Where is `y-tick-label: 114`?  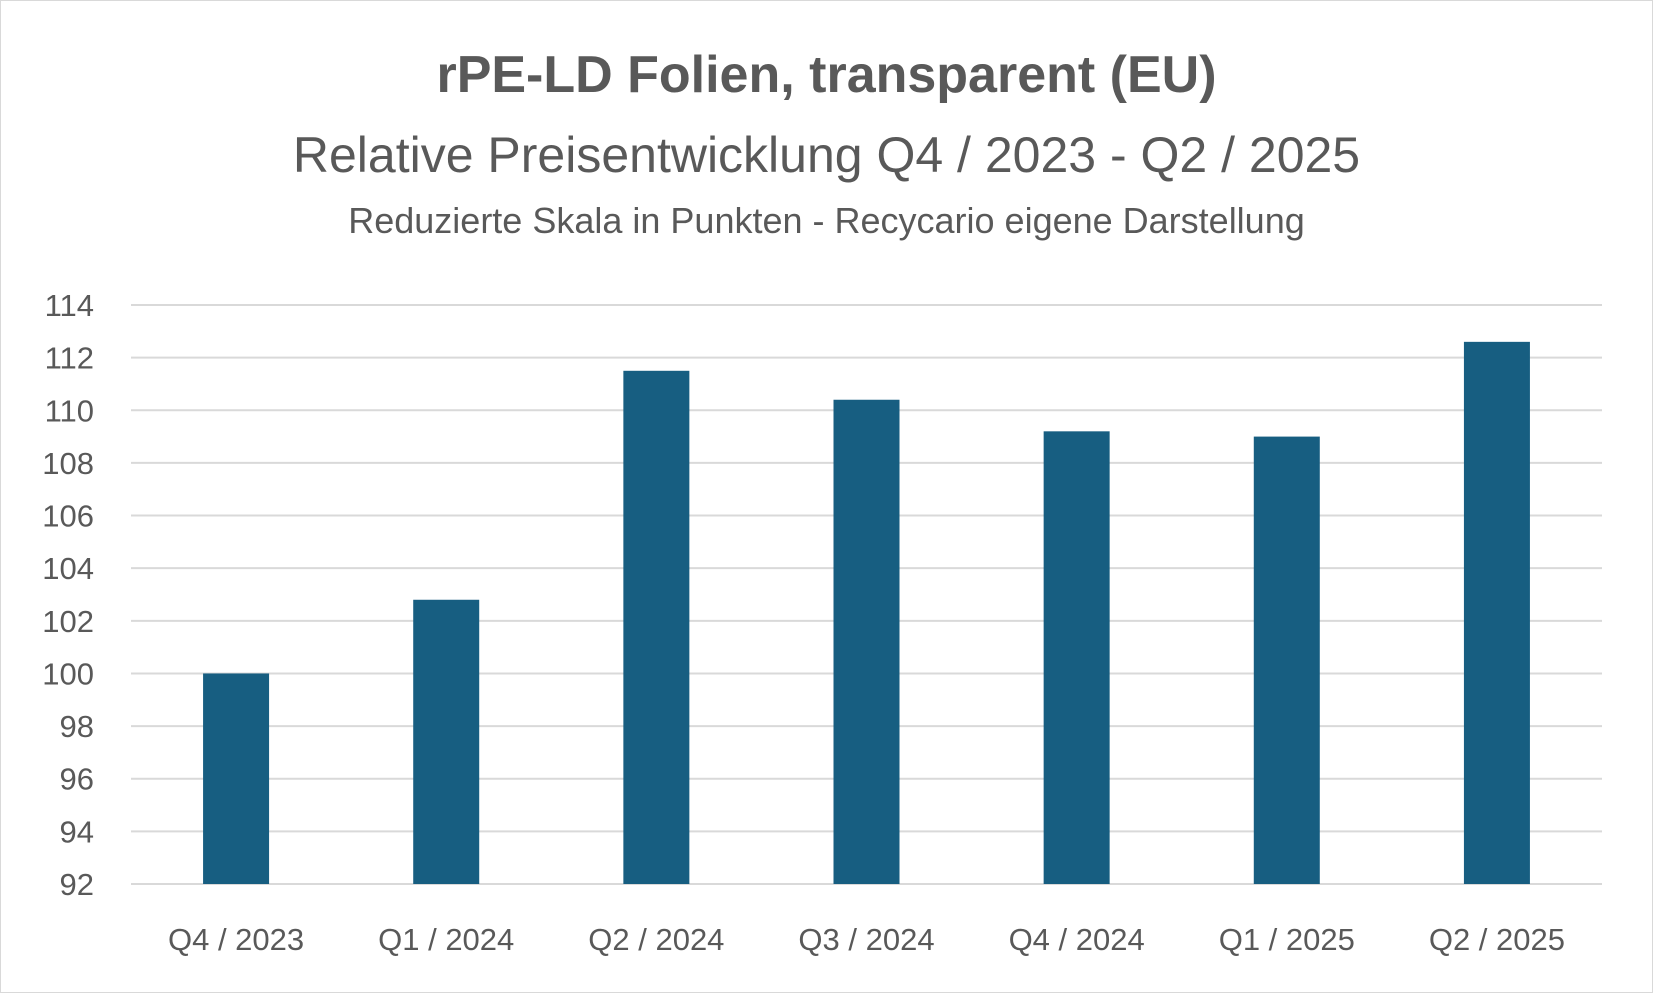
y-tick-label: 114 is located at coordinates (69, 305).